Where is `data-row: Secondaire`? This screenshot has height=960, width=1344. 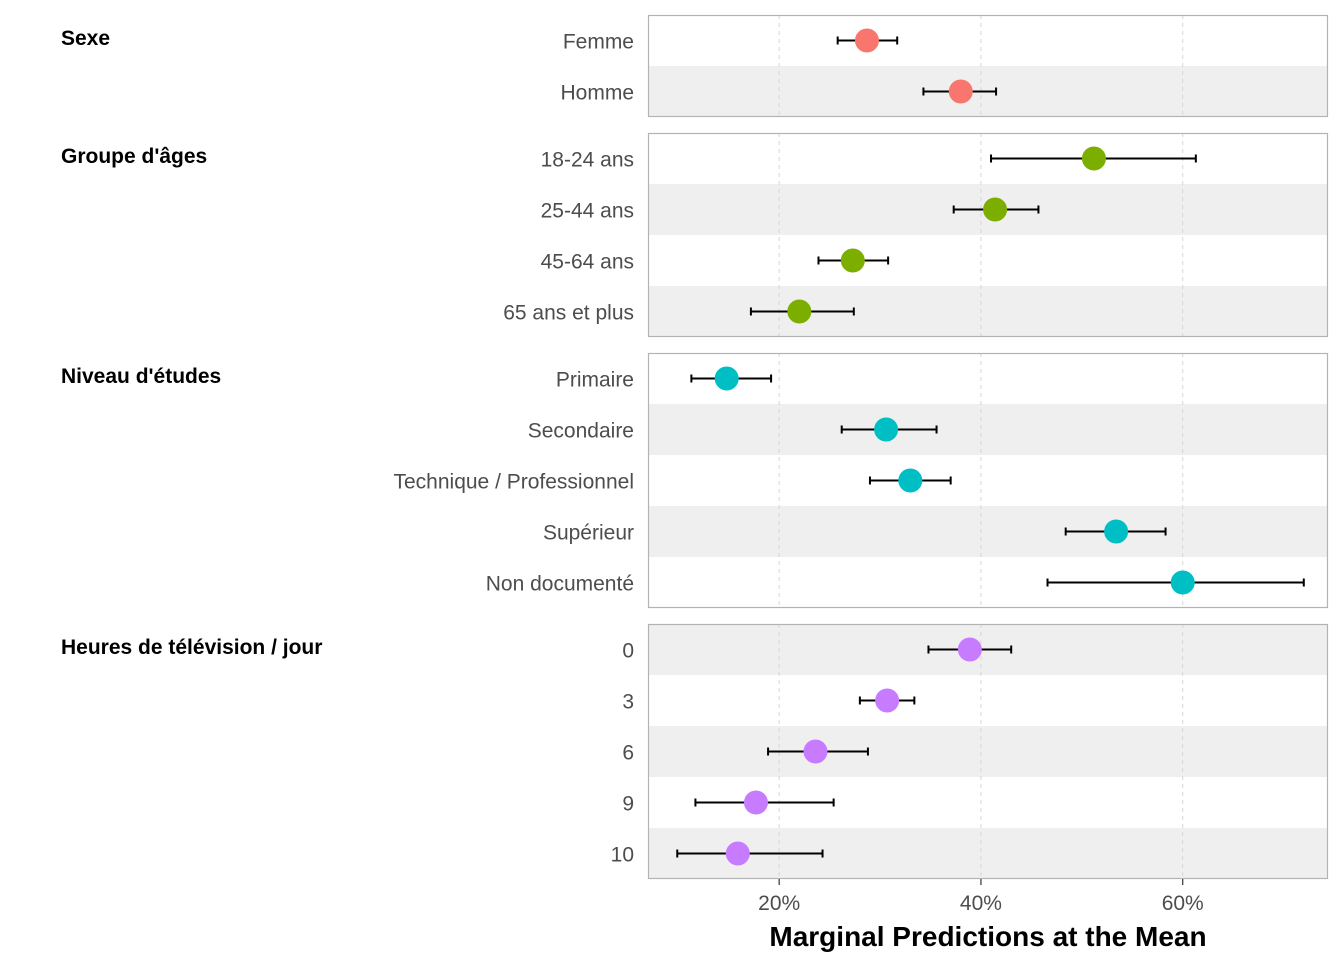
data-row: Secondaire is located at coordinates (733, 430).